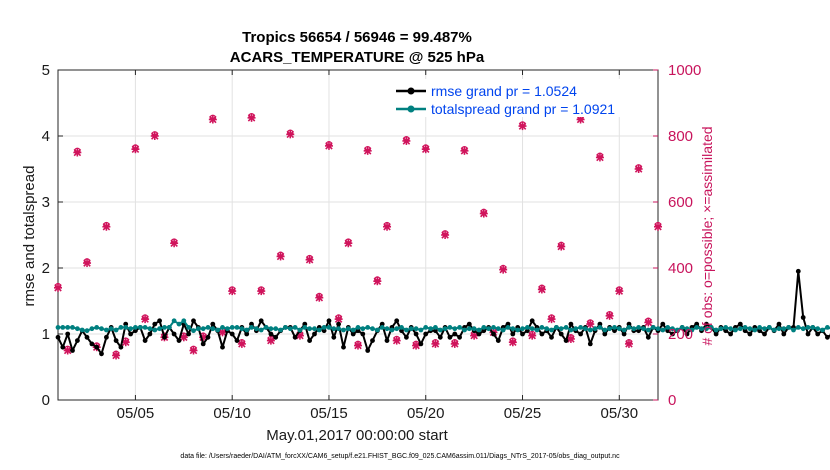 Image resolution: width=830 pixels, height=470 pixels. What do you see at coordinates (46, 334) in the screenshot?
I see `y-tick-label: 1` at bounding box center [46, 334].